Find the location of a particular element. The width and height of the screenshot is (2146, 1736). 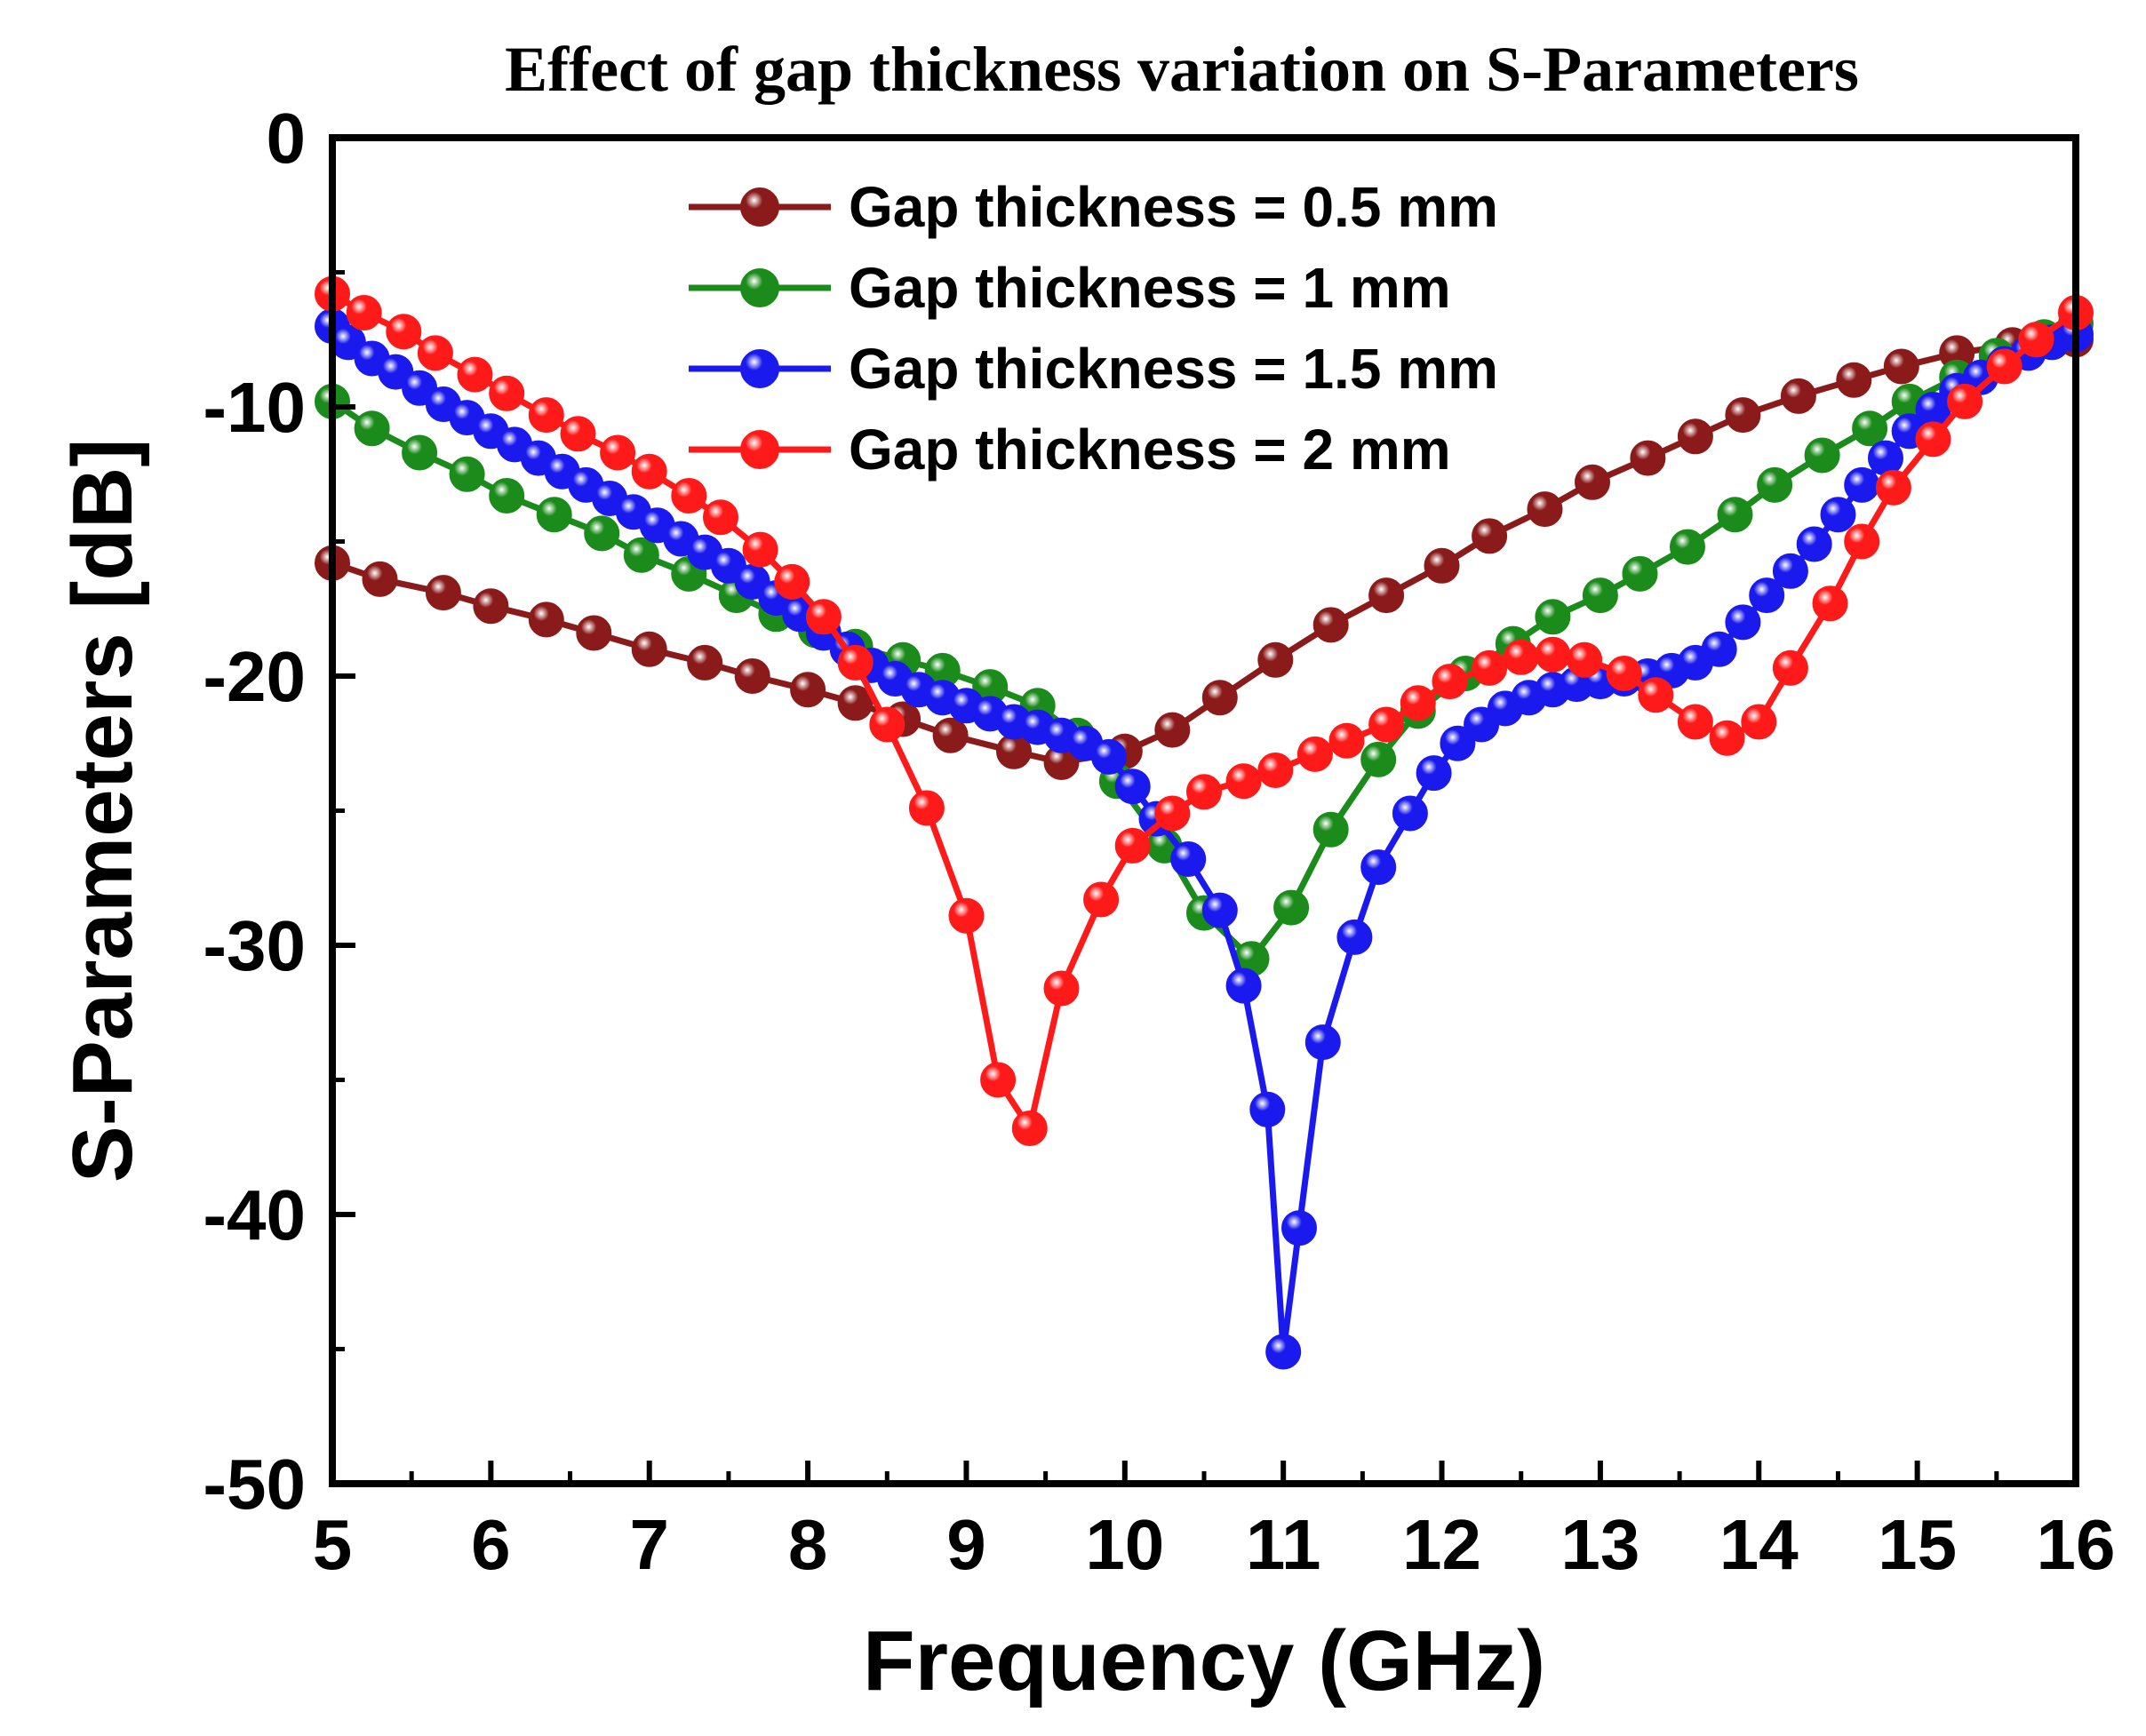

y-axis-label: S-Parameters [dB] is located at coordinates (102, 811).